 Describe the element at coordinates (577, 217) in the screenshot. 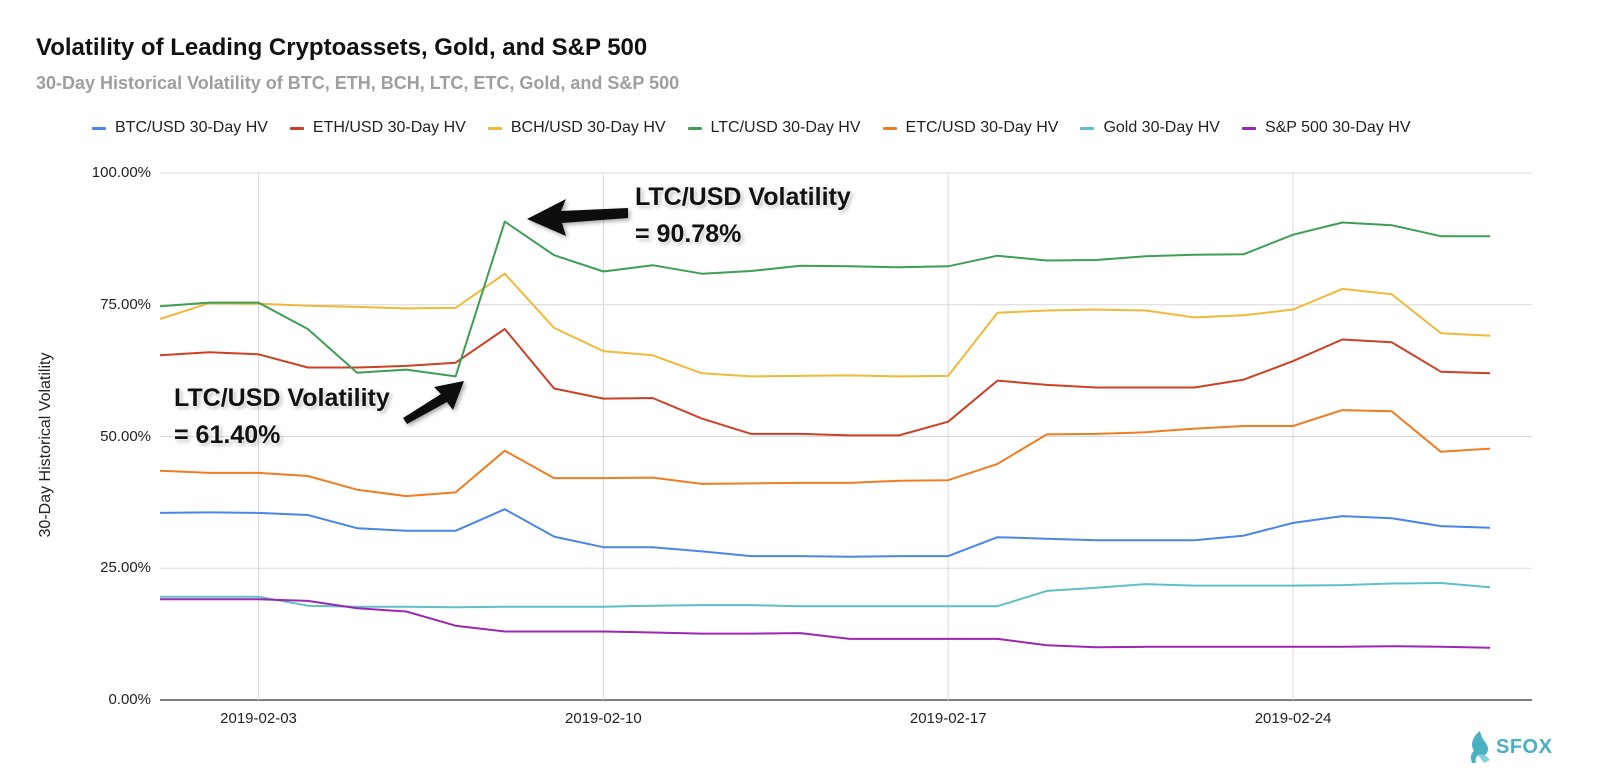

I see `annotation-arrow-upper` at that location.